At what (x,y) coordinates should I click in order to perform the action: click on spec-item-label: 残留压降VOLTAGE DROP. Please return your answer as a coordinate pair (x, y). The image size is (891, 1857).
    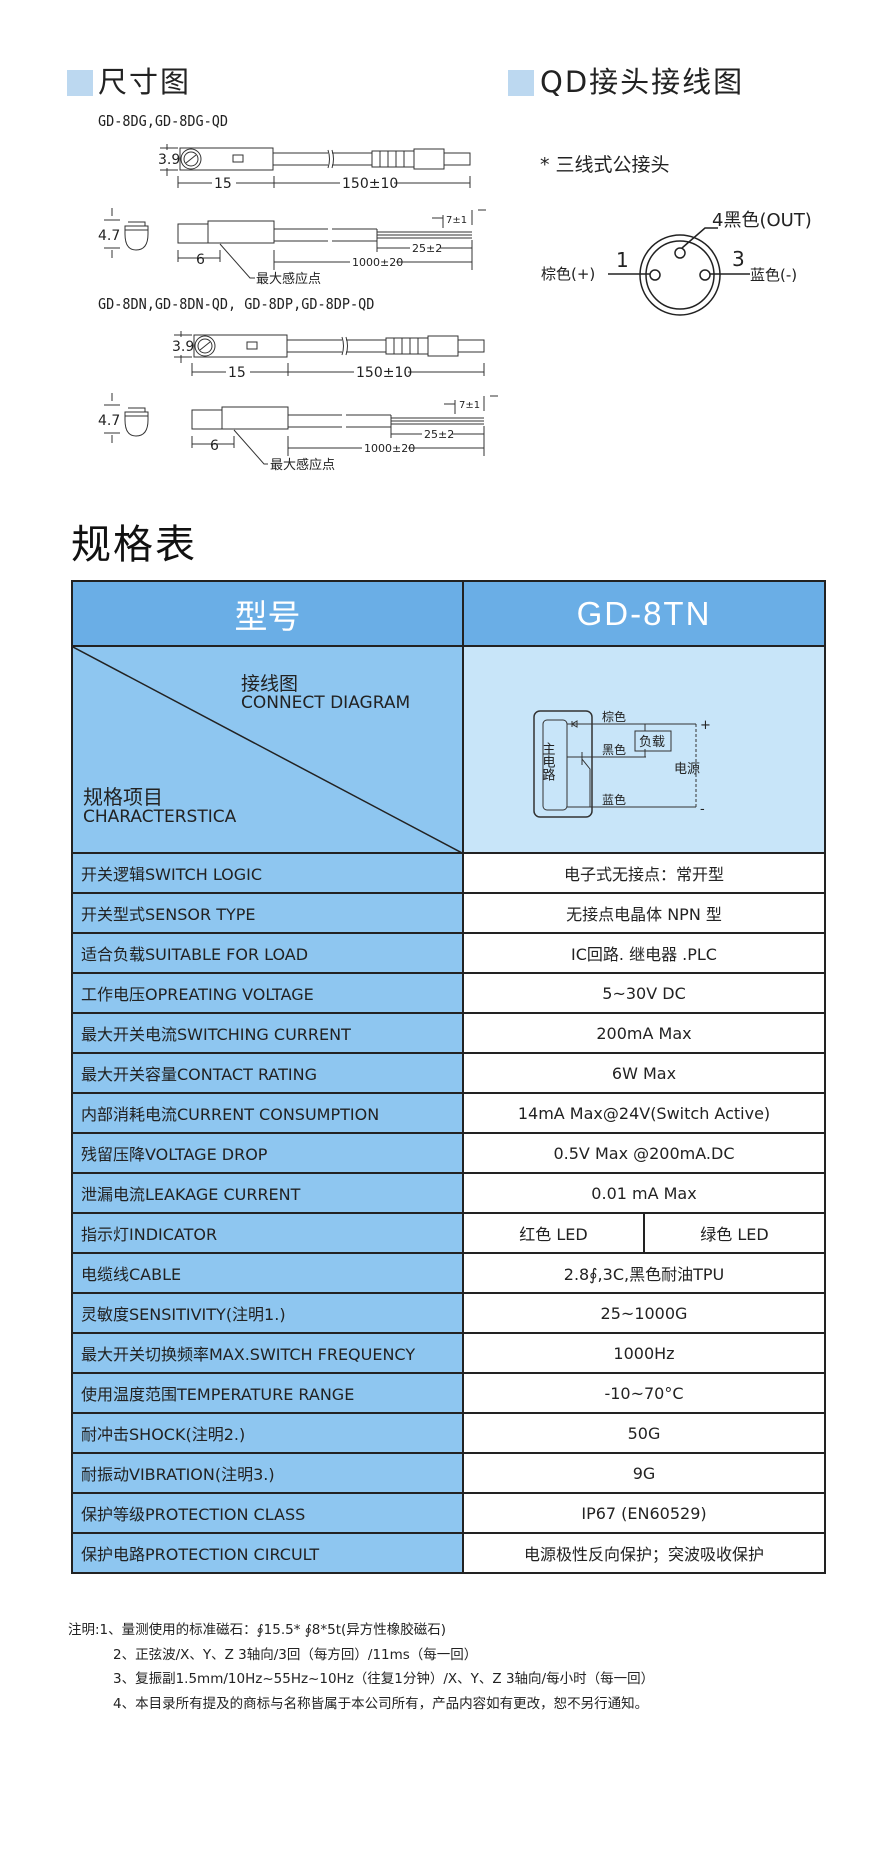
    Looking at the image, I should click on (267, 1153).